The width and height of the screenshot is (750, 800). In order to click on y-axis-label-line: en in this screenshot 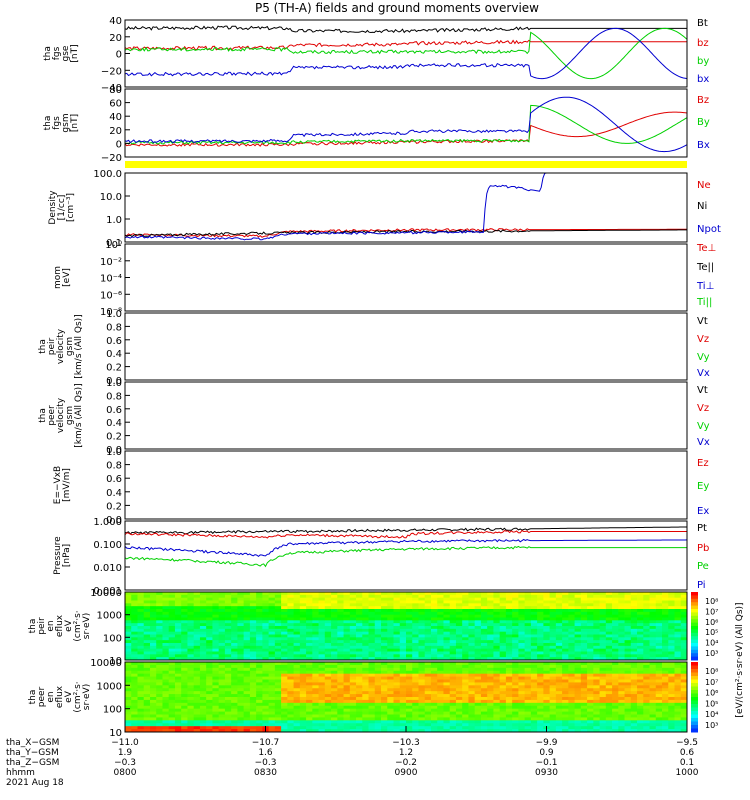, I will do `click(51, 696)`.